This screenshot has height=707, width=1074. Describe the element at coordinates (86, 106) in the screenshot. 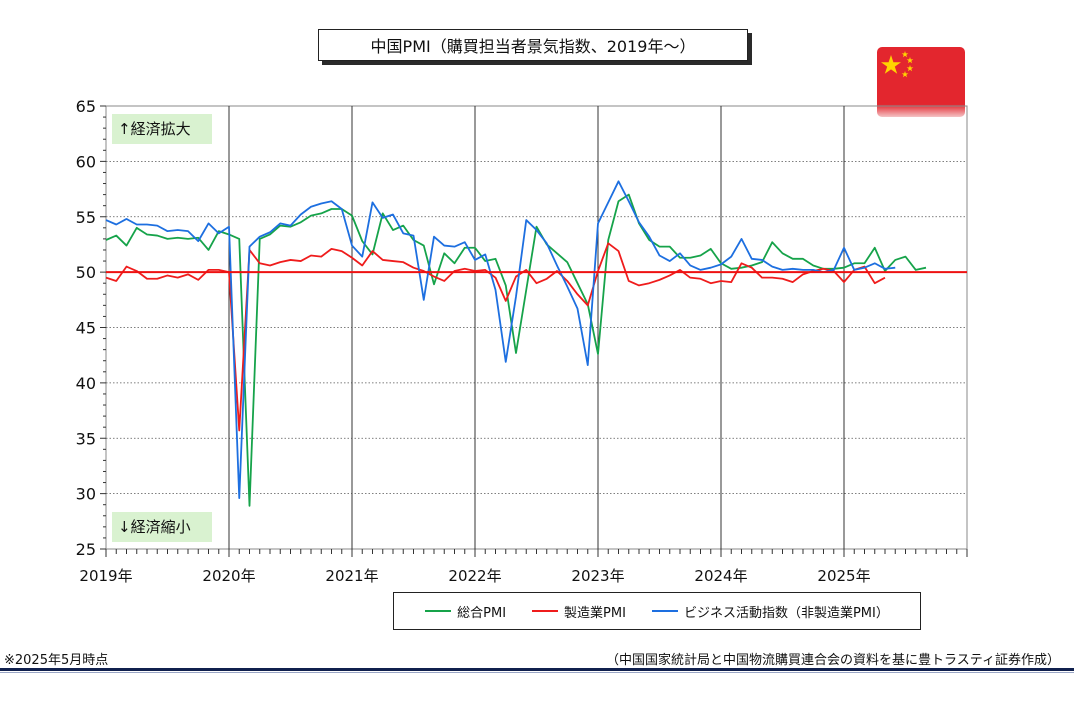

I see `y-tick-label: 65` at that location.